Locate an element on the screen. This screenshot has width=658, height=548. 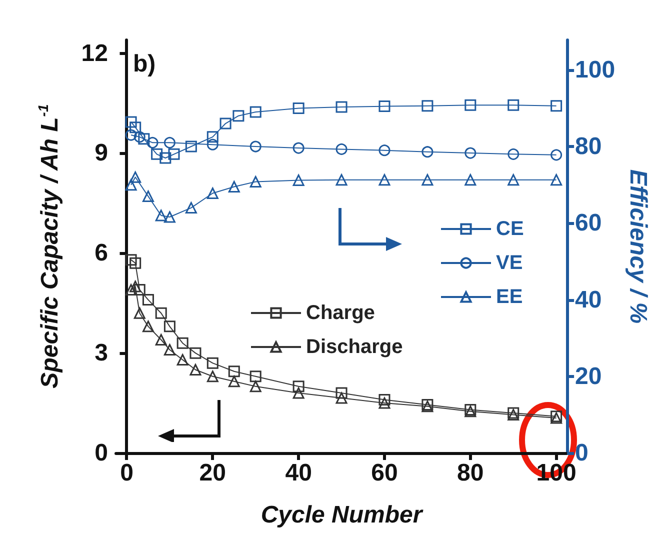
x-axis-title: Cycle Number is located at coordinates (342, 515).